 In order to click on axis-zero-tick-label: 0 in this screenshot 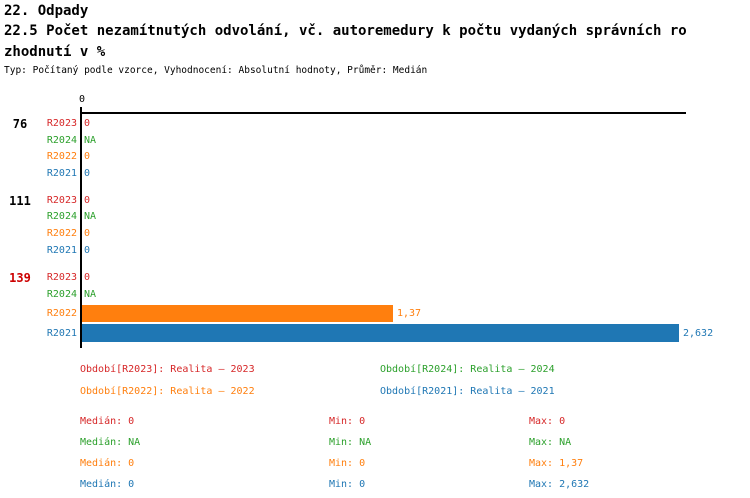, I will do `click(82, 99)`.